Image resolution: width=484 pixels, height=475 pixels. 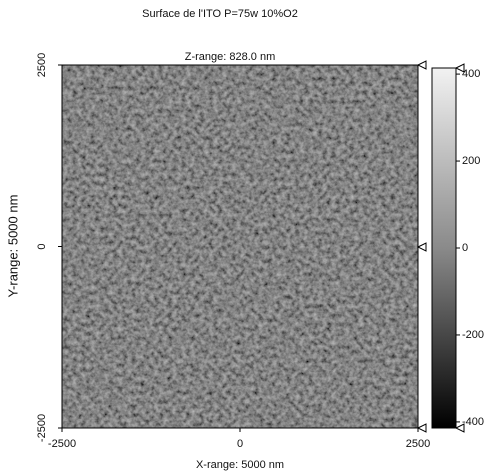 I want to click on z-tick-label: -200, so click(x=473, y=335).